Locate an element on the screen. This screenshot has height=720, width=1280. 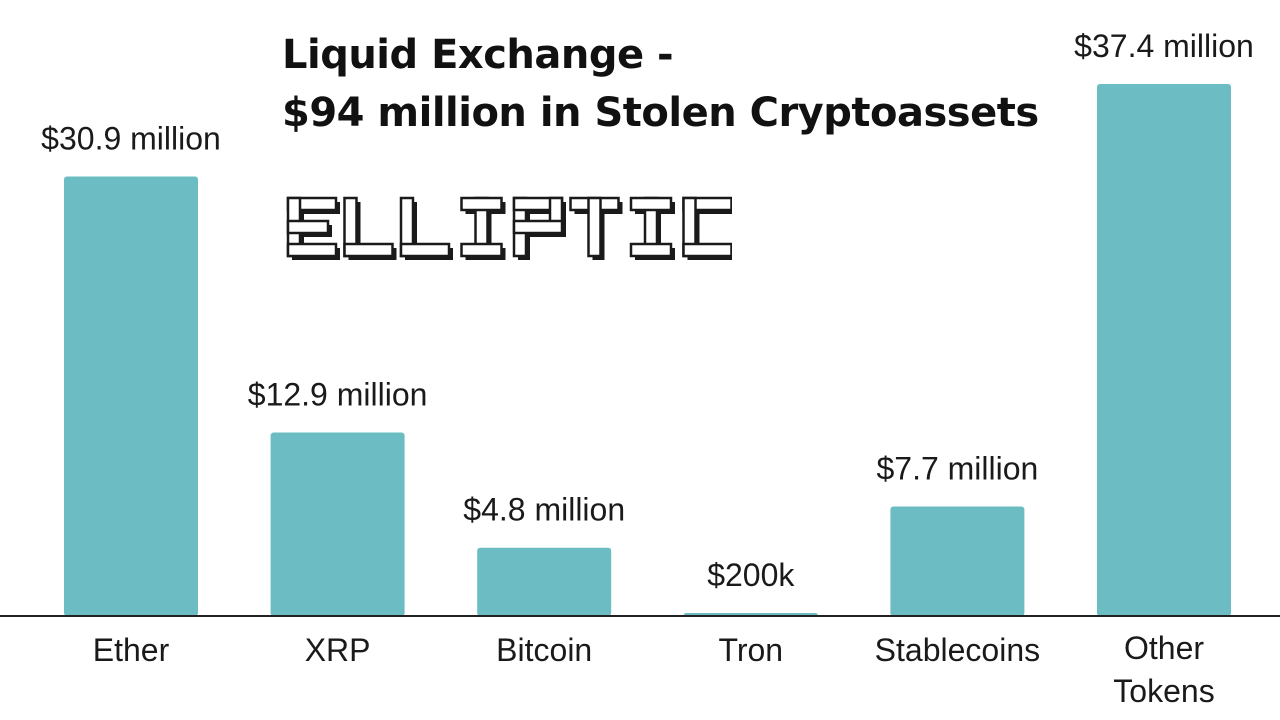
category-label-line: Bitcoin is located at coordinates (544, 650).